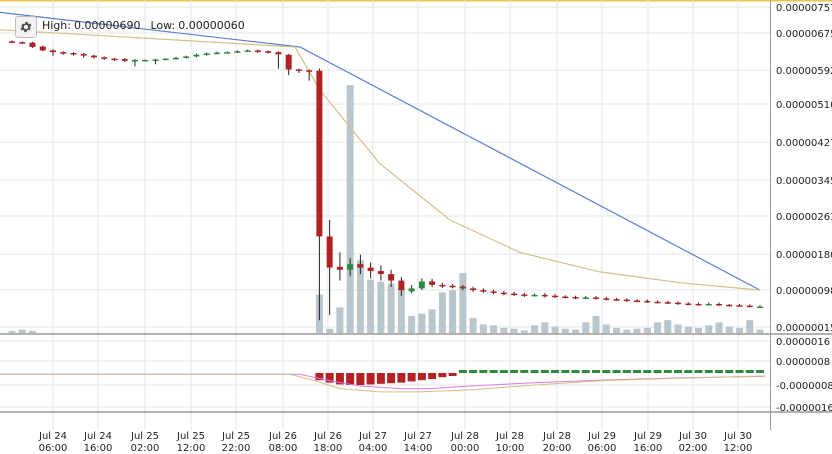 Image resolution: width=832 pixels, height=454 pixels. I want to click on price-tick-label: 0.00000180, so click(804, 255).